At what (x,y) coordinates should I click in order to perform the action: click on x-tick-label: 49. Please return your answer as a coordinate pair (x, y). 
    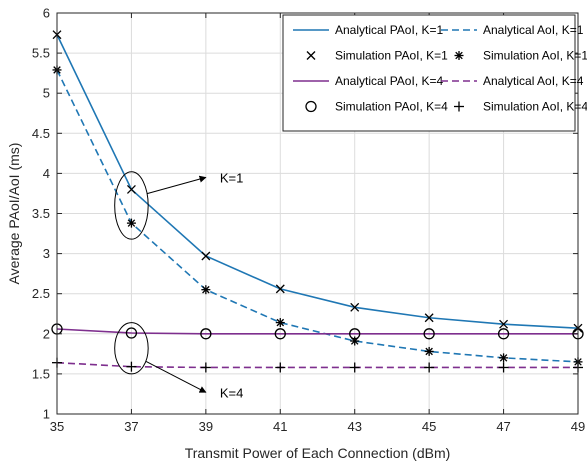
    Looking at the image, I should click on (578, 426).